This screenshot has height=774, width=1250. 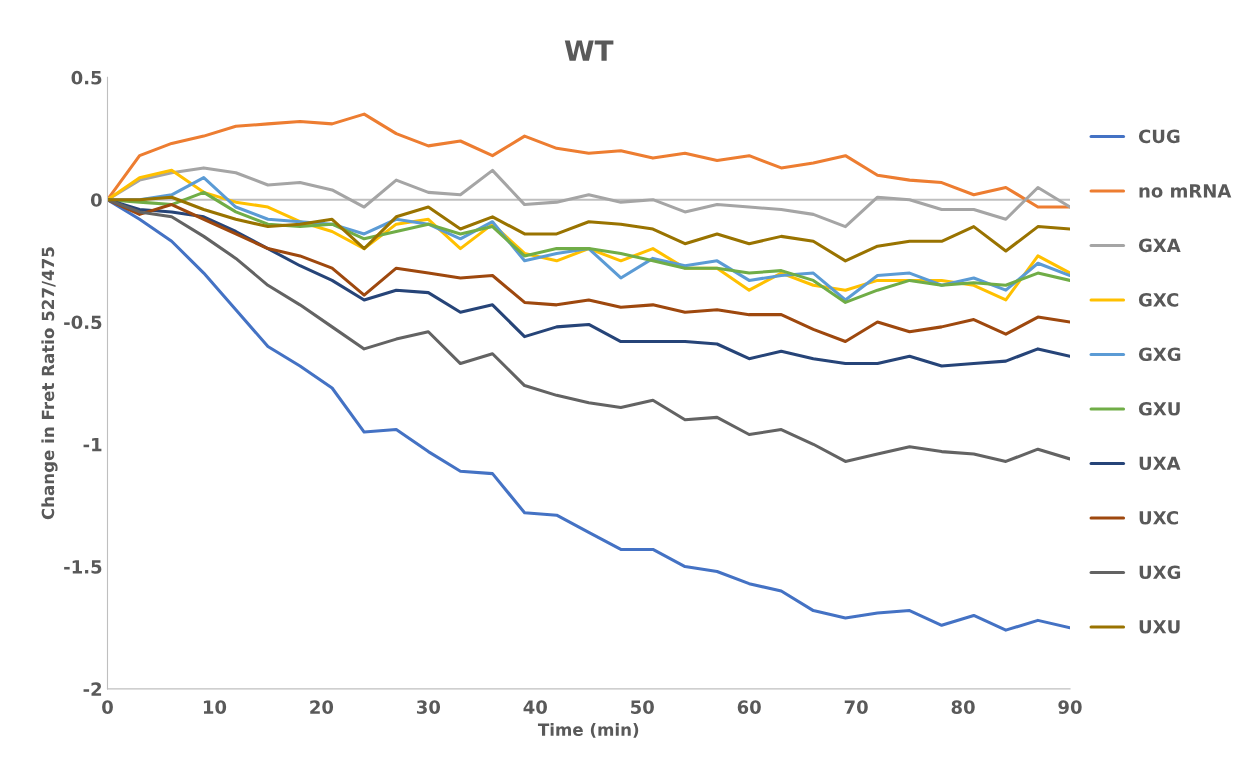 What do you see at coordinates (1159, 354) in the screenshot?
I see `legend-label: GXG` at bounding box center [1159, 354].